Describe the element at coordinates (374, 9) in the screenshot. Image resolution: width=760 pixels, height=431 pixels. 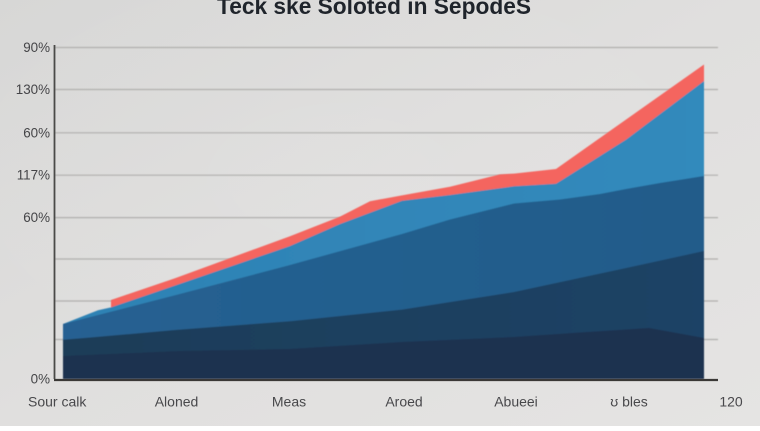
I see `svg-text: Teck ske Soloted in SepodeS` at that location.